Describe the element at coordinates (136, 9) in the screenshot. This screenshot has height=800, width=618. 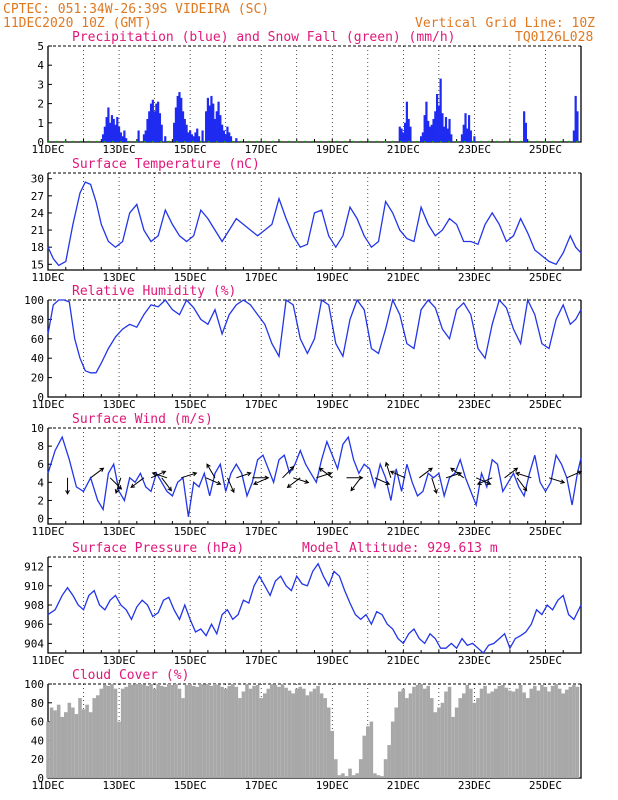
I see `station-line: CPTEC: 051:34W-26:39S VIDEIRA (SC)` at that location.